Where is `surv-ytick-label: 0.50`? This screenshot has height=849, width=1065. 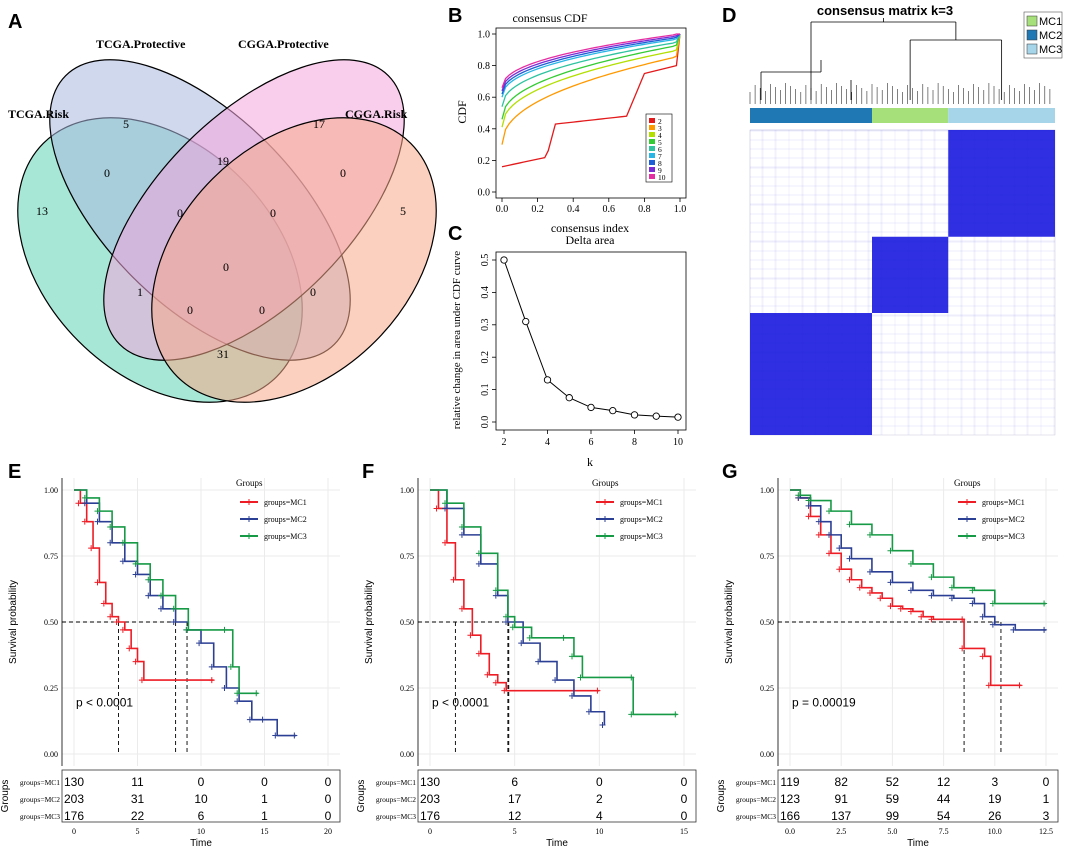 surv-ytick-label: 0.50 is located at coordinates (407, 622).